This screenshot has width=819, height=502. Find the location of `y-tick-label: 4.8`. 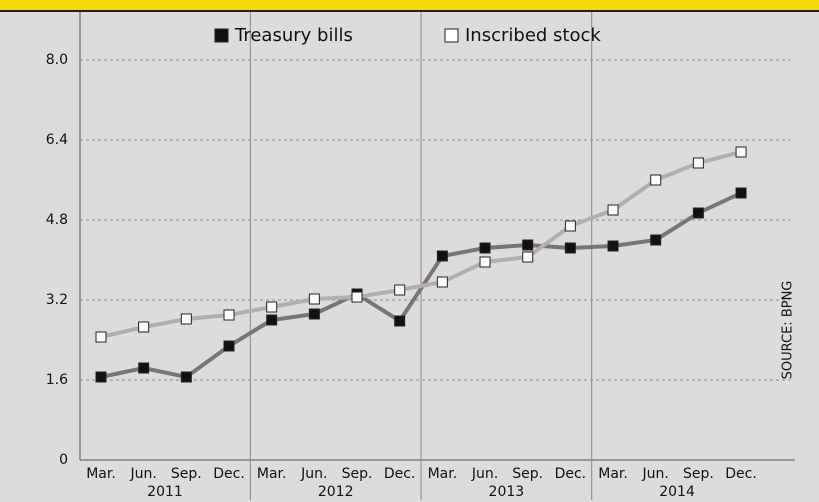

y-tick-label: 4.8 is located at coordinates (57, 220).